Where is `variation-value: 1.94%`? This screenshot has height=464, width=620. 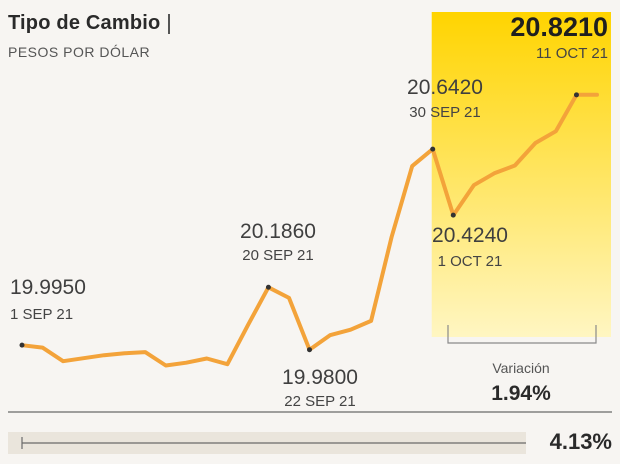
variation-value: 1.94% is located at coordinates (521, 393).